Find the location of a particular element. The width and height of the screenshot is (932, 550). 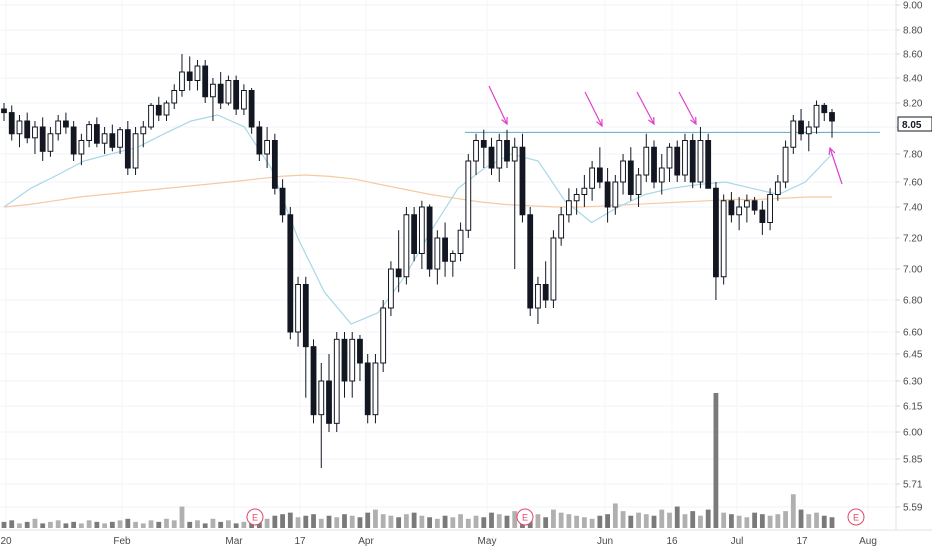

last-price-tag: 8.05 is located at coordinates (914, 124).